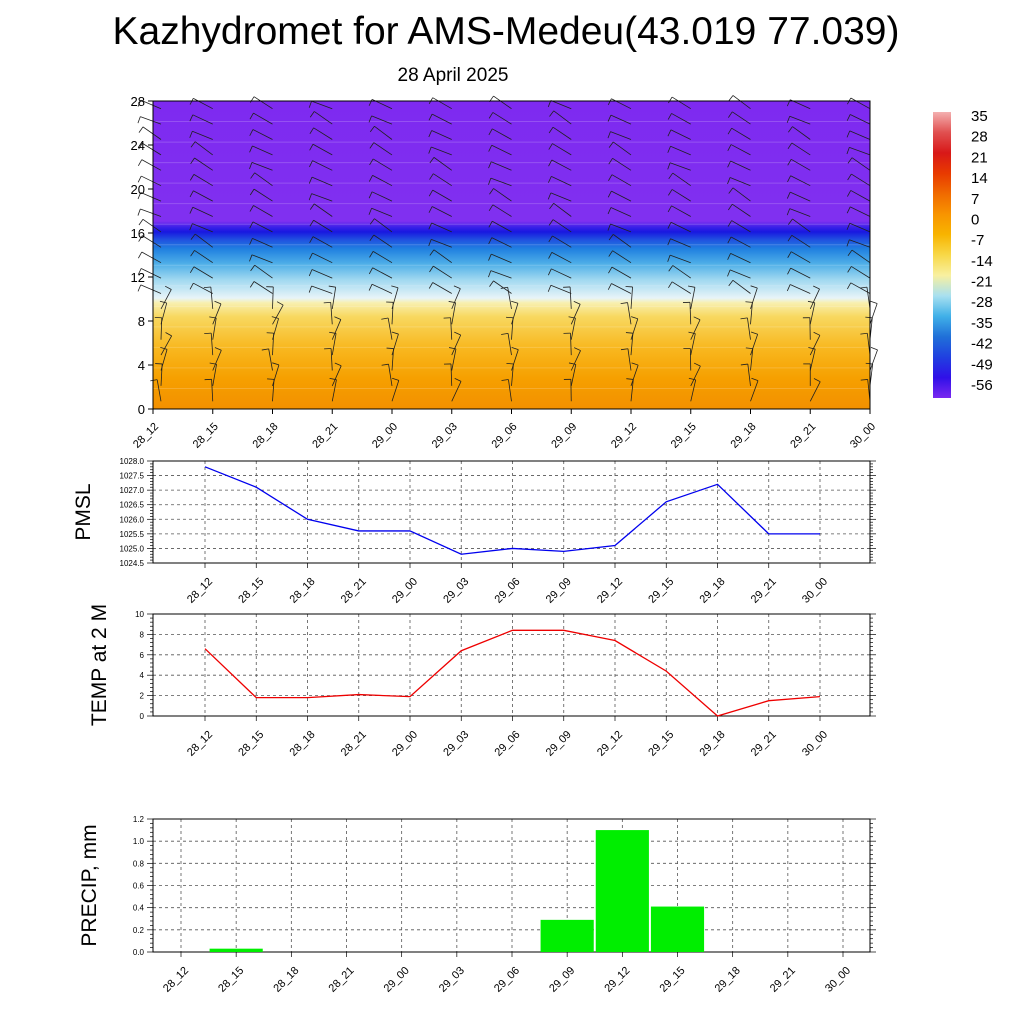 Image resolution: width=1024 pixels, height=1024 pixels. What do you see at coordinates (141, 409) in the screenshot?
I see `y-tick-label: 0` at bounding box center [141, 409].